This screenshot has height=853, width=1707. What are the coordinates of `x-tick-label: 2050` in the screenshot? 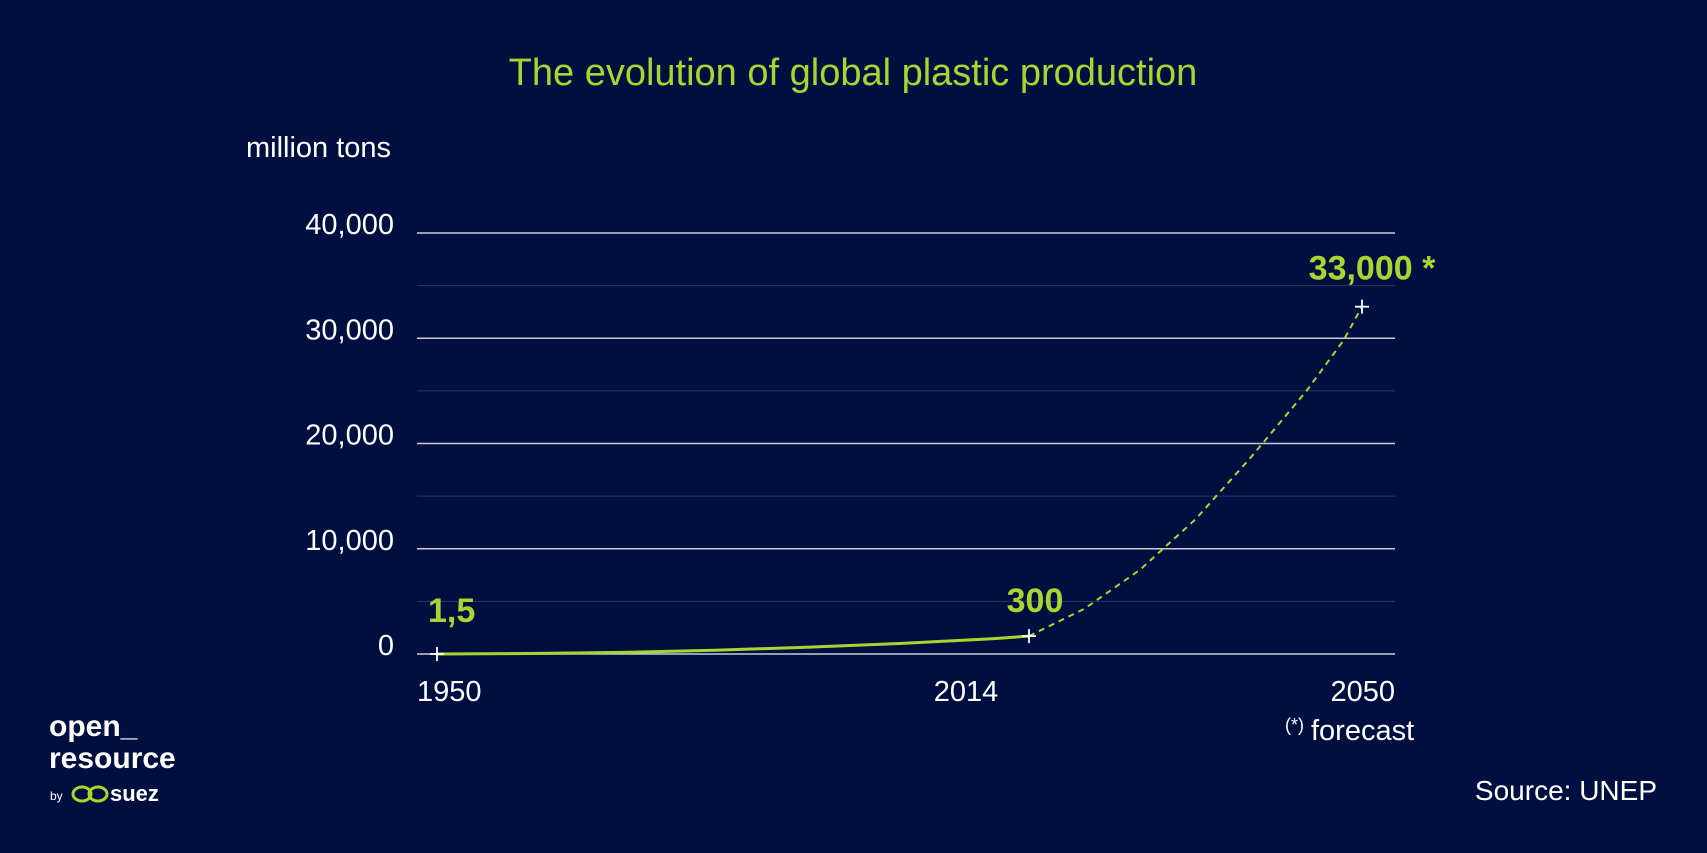 It's located at (1362, 692).